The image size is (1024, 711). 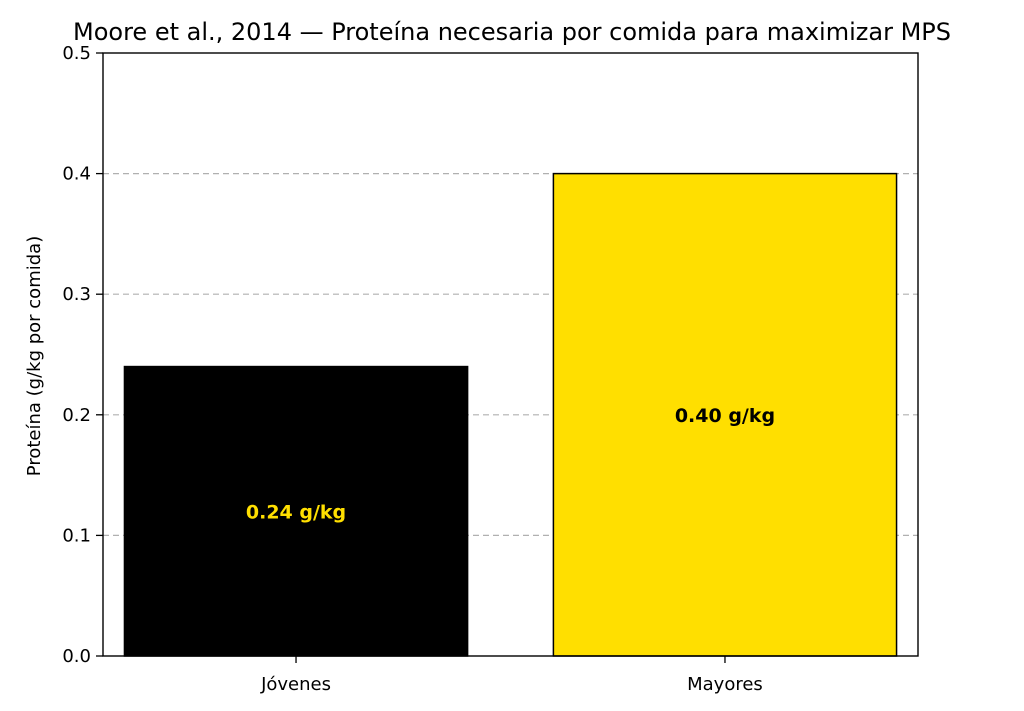 I want to click on x-axis: Jóvenes Mayores, so click(x=511, y=675).